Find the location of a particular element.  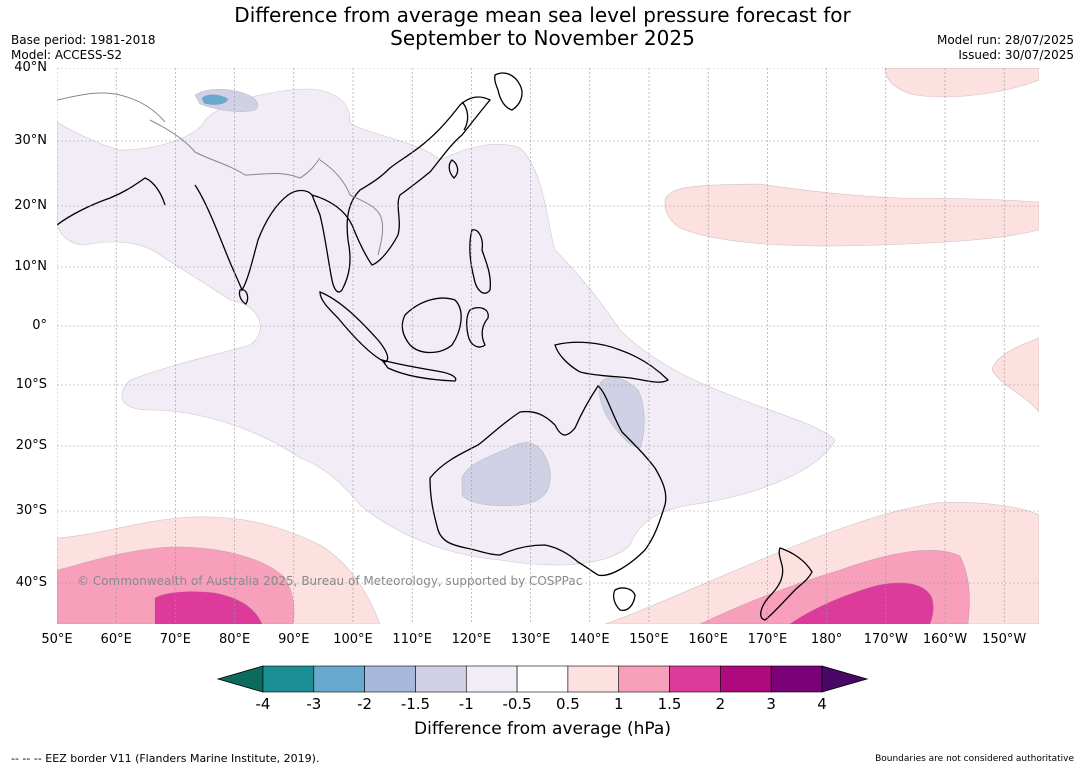

lon-label: 110°E is located at coordinates (412, 639).